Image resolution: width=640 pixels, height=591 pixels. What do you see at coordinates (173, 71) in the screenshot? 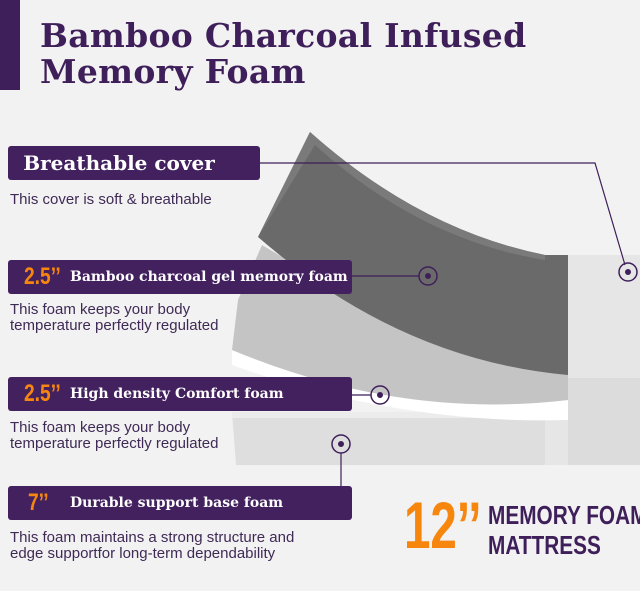
I see `title-line-2: Memory Foam` at bounding box center [173, 71].